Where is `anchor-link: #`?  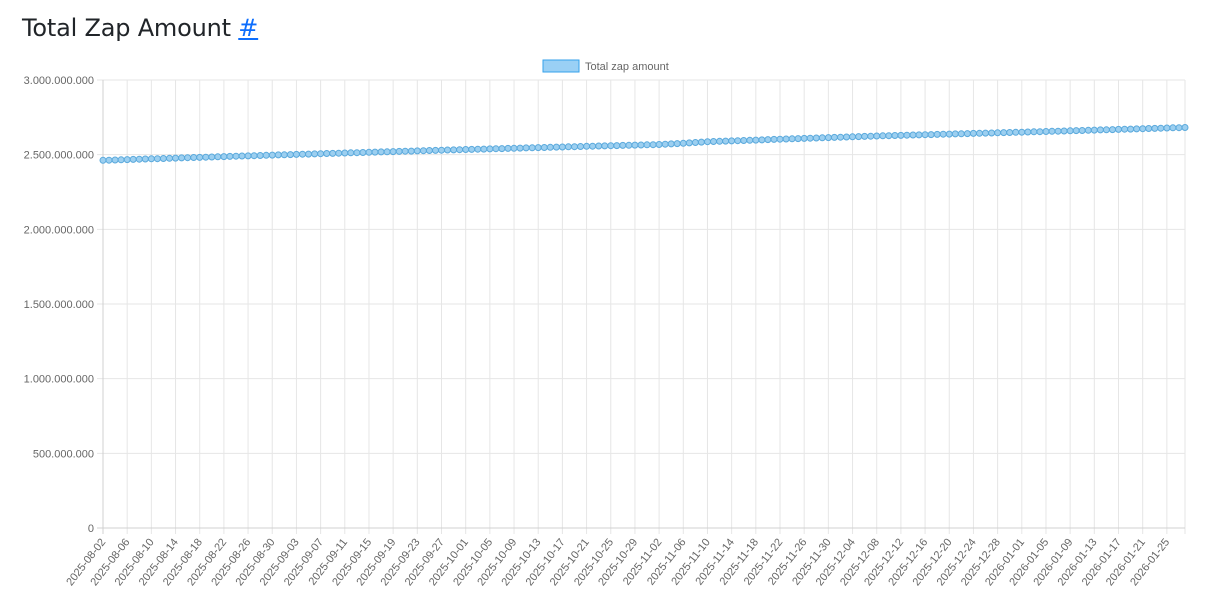 anchor-link: # is located at coordinates (248, 28).